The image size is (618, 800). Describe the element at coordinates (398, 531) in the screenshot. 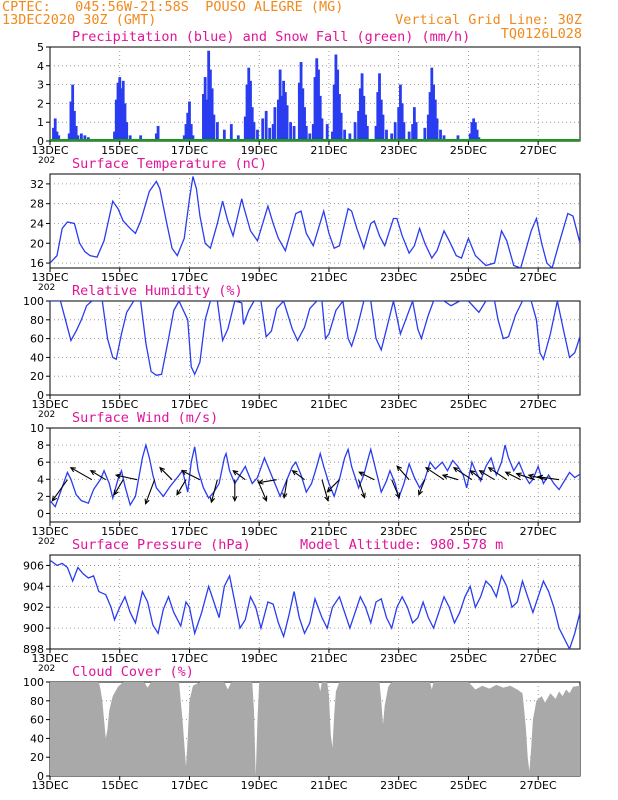

I see `wind-xtick-label: 23DEC` at that location.